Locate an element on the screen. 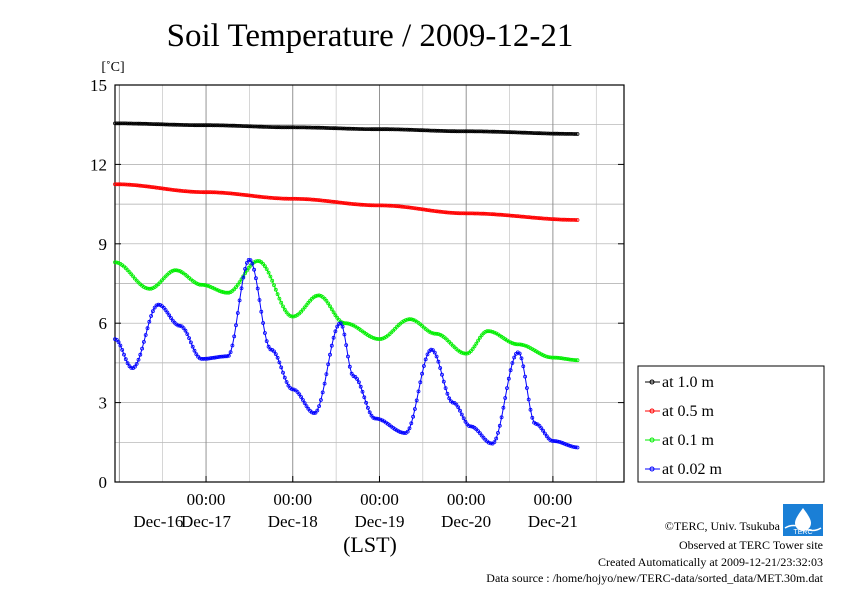  series-at-1-0-m is located at coordinates (346, 128).